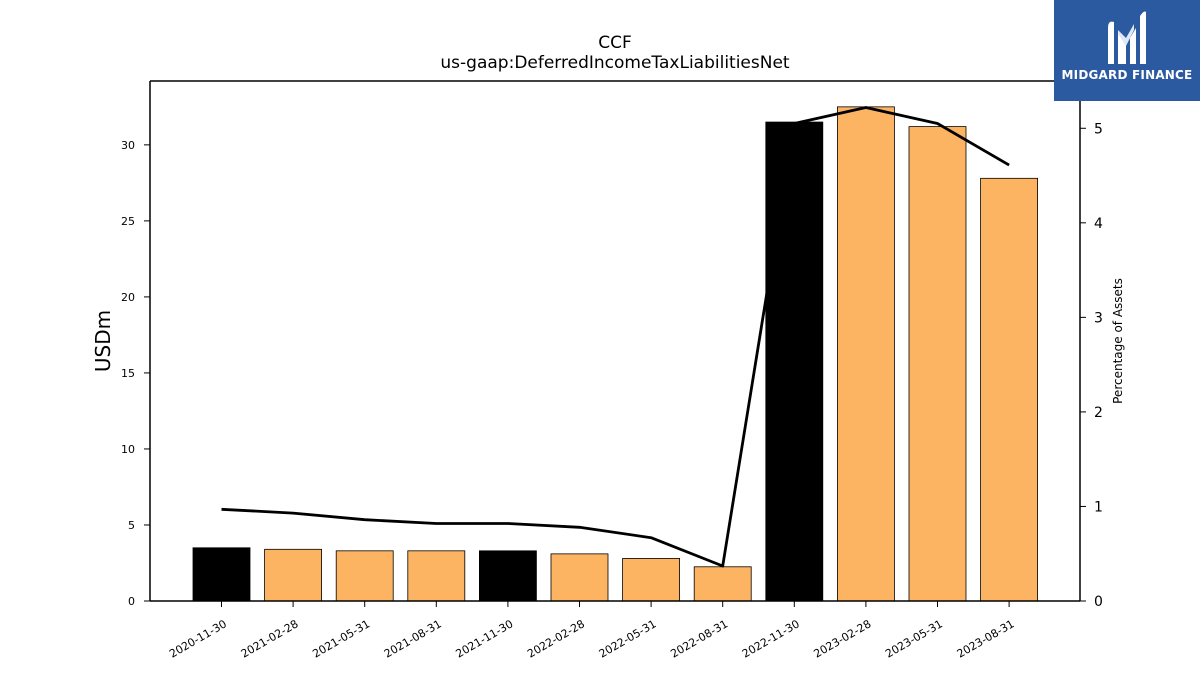 Image resolution: width=1200 pixels, height=675 pixels. I want to click on x-tick-label: 2021-08-31, so click(413, 638).